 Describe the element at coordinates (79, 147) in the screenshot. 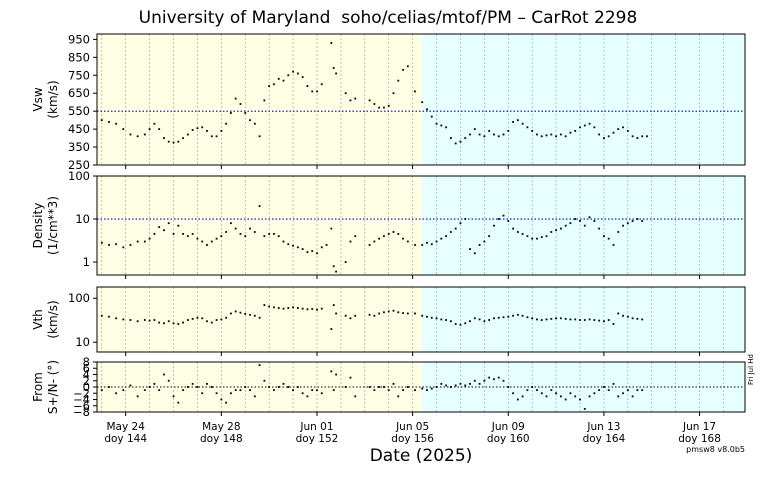

I see `y-tick-label: 350` at that location.